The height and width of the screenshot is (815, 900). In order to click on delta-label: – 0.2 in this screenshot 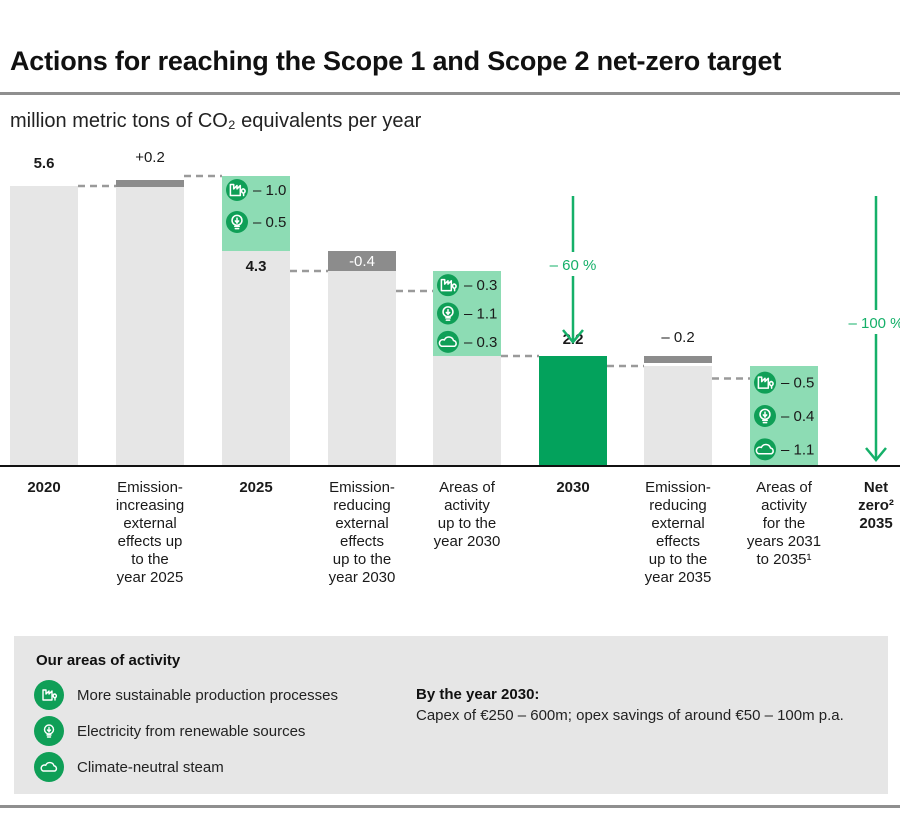, I will do `click(677, 337)`.